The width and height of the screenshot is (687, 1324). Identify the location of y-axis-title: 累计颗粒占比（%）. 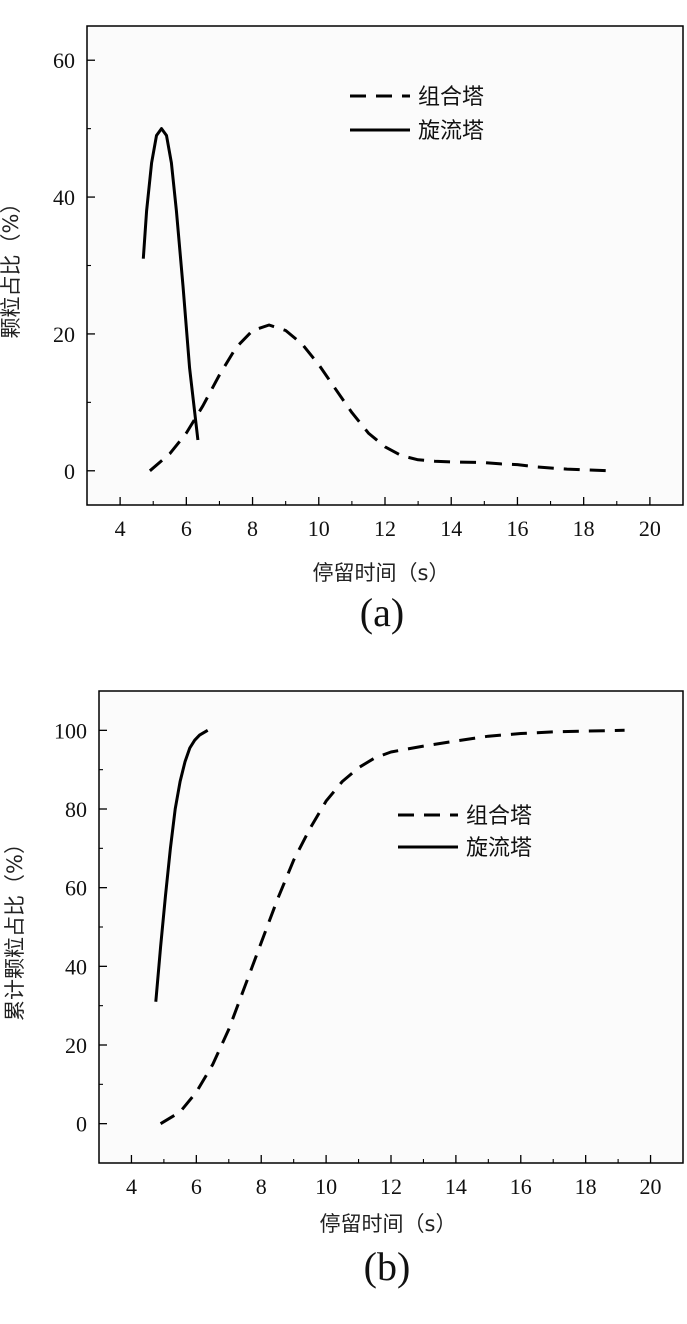
(15, 927).